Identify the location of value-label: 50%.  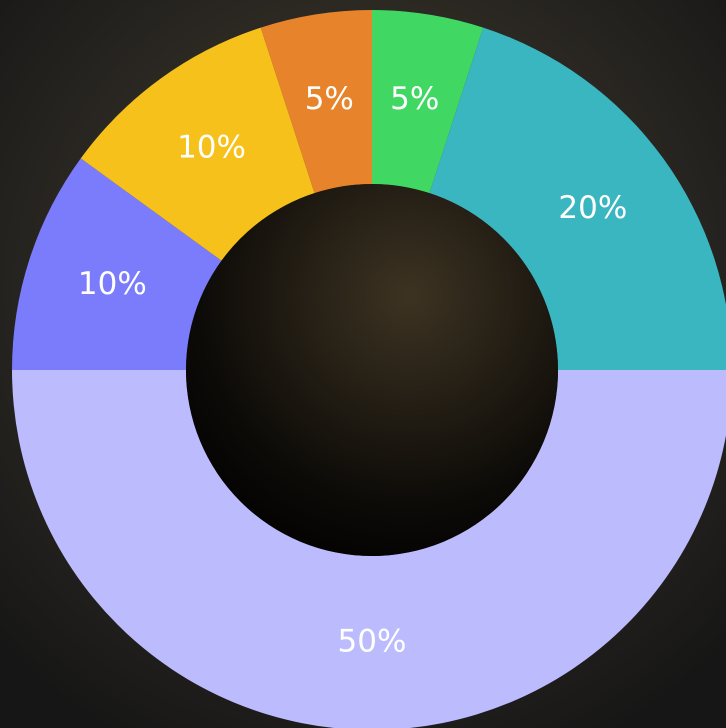
(372, 642).